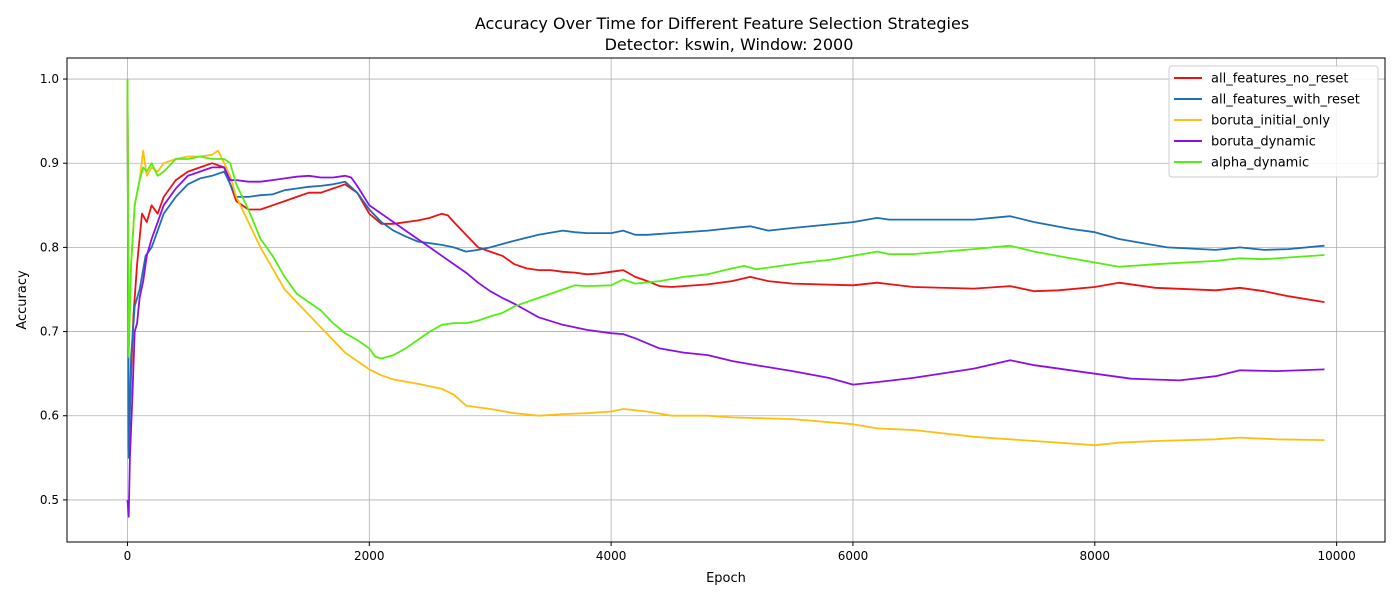 The height and width of the screenshot is (600, 1400). Describe the element at coordinates (128, 556) in the screenshot. I see `x-tick-label: 0` at that location.